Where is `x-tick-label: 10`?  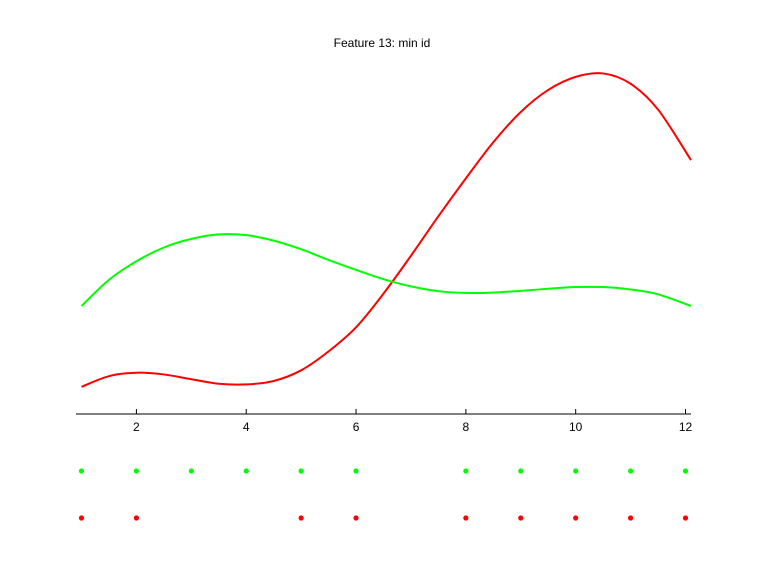 x-tick-label: 10 is located at coordinates (576, 427).